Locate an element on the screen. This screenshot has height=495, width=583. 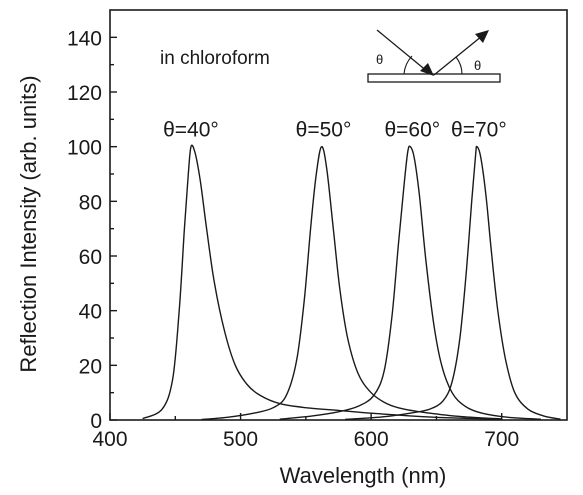
y-tick-label: 20 is located at coordinates (90, 366).